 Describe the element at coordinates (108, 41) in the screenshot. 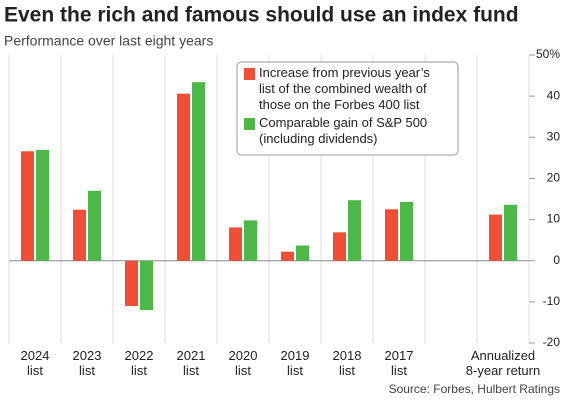

I see `chart-subtitle: Performance over last eight years` at that location.